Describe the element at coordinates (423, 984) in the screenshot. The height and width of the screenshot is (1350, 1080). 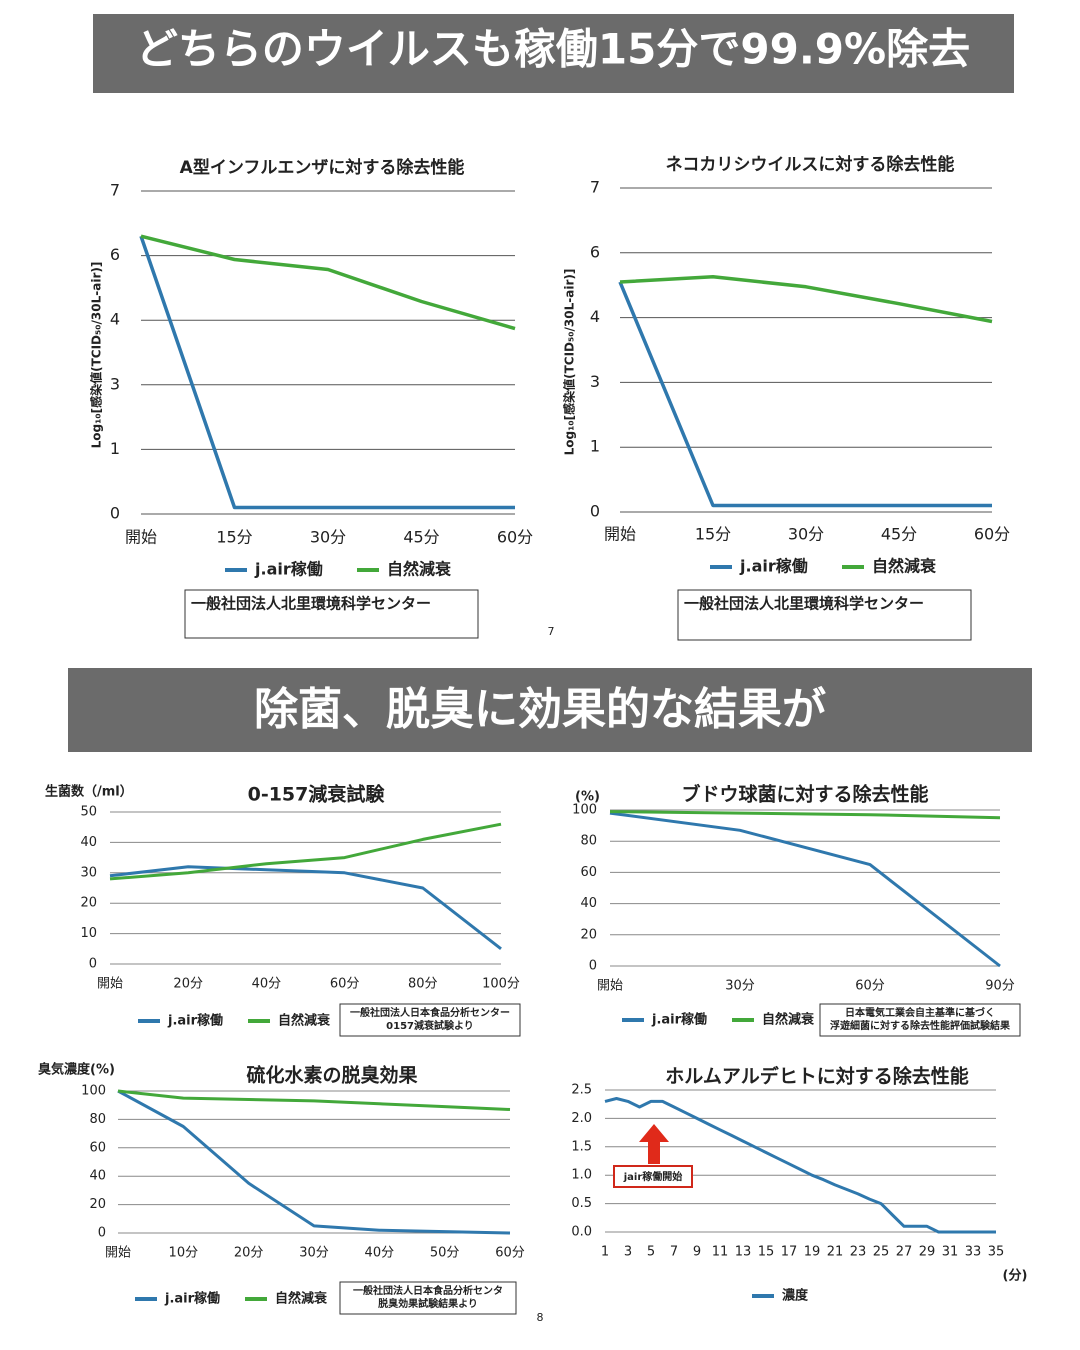
I see `x-tick-label: 80分` at that location.